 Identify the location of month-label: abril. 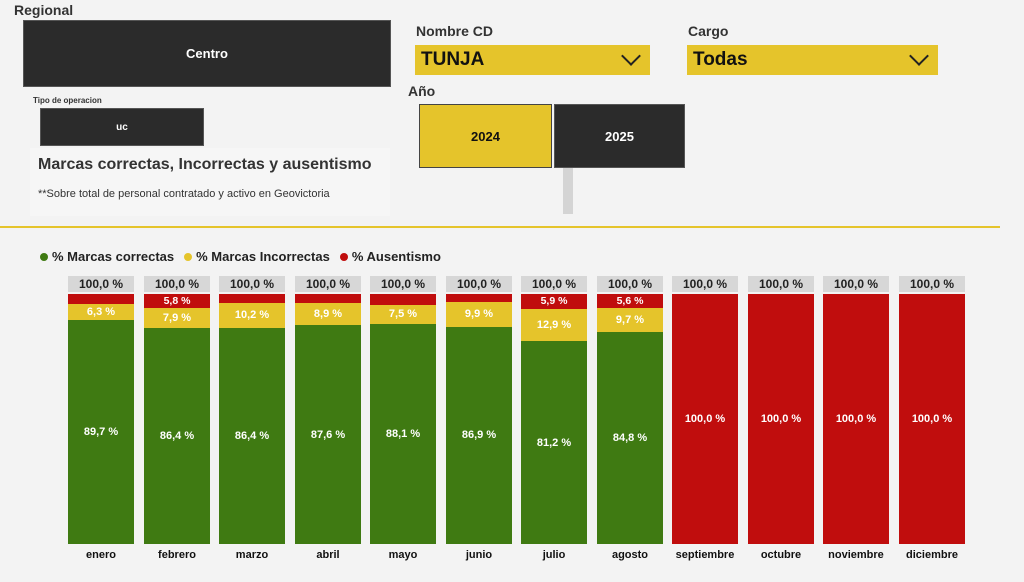
(328, 555).